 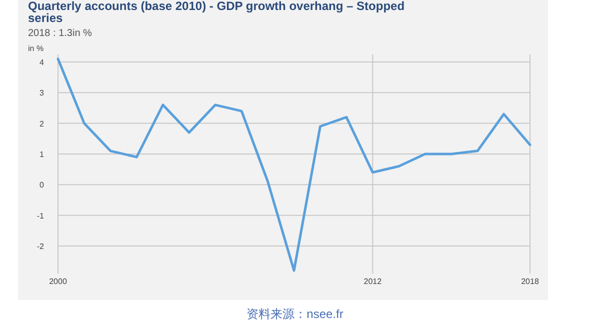 What do you see at coordinates (42, 62) in the screenshot?
I see `y-tick-label: 4` at bounding box center [42, 62].